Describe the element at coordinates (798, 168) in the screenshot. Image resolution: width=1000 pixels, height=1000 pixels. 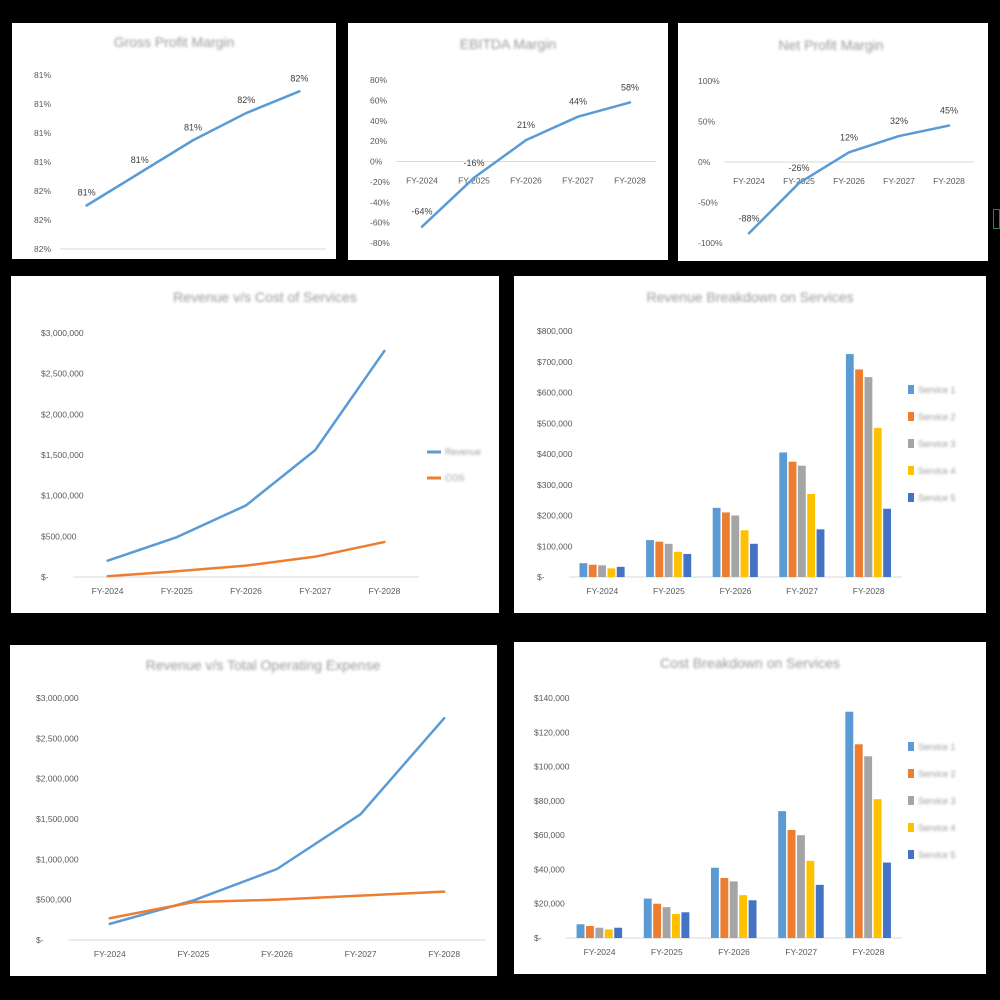
I see `data-label: -26%` at that location.